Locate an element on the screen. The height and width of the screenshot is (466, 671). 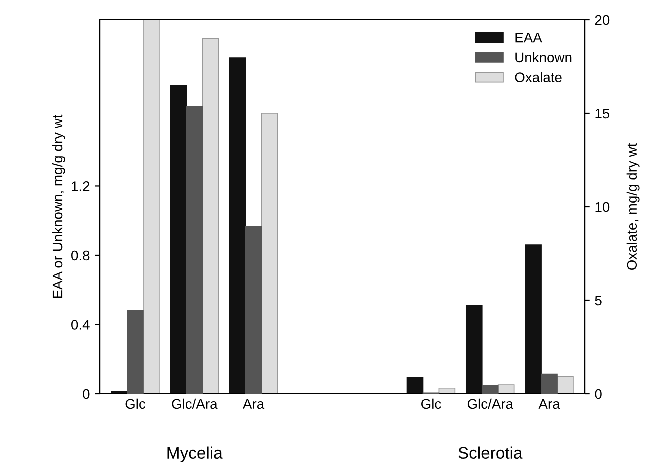
y-tick-label: 0.8 is located at coordinates (81, 255).